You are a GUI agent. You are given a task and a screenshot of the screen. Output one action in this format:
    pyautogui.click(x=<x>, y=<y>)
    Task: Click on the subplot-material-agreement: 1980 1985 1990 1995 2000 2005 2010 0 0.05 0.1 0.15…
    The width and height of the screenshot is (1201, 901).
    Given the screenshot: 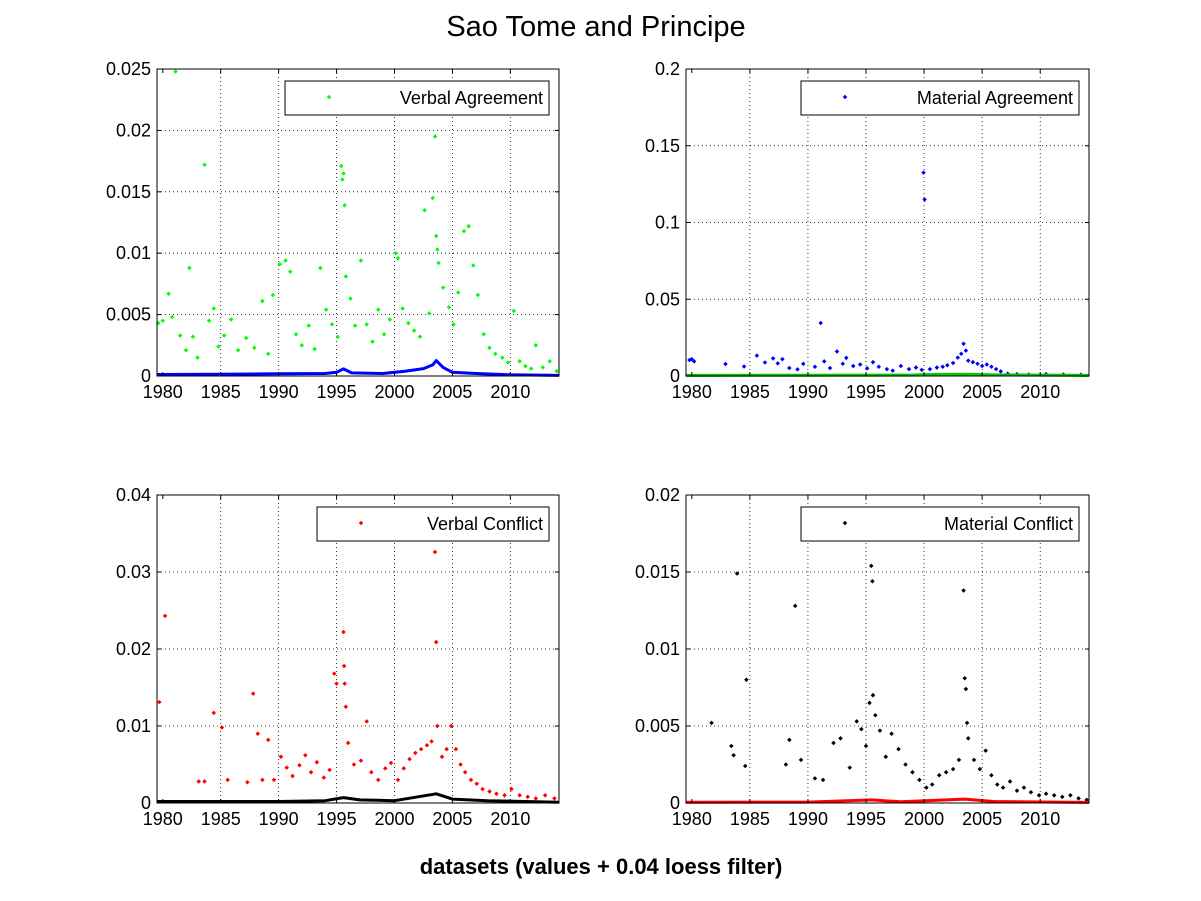 What is the action you would take?
    pyautogui.click(x=867, y=230)
    